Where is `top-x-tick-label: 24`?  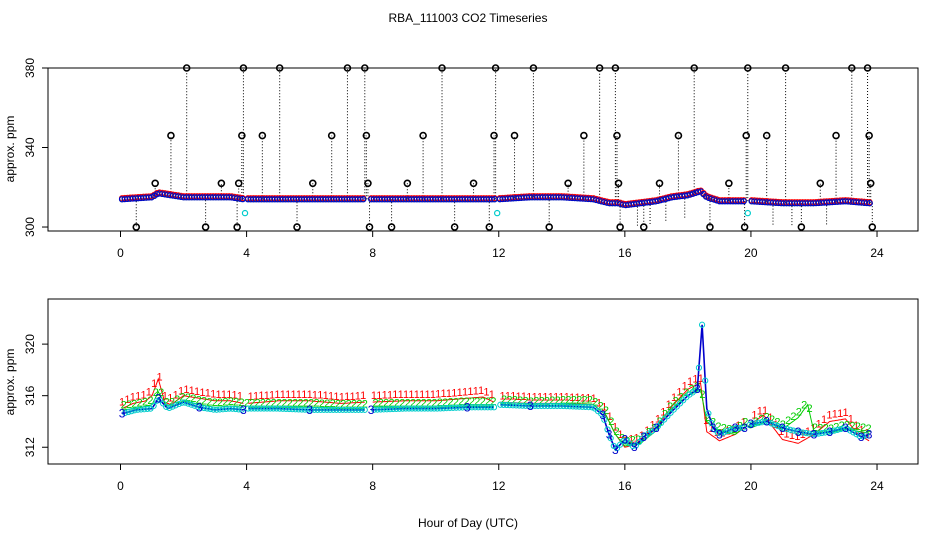 top-x-tick-label: 24 is located at coordinates (877, 253).